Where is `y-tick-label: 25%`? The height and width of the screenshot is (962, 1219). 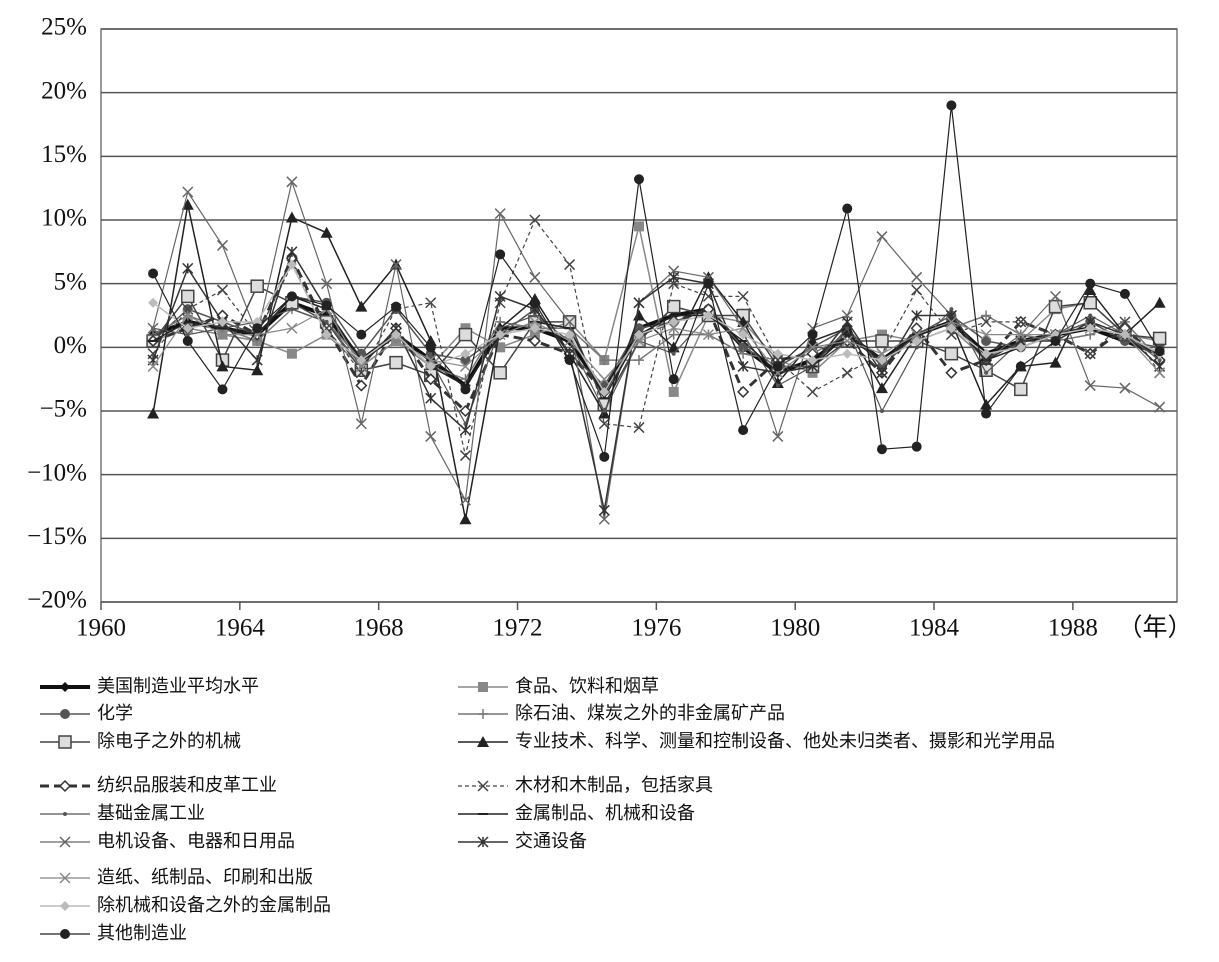 y-tick-label: 25% is located at coordinates (64, 27).